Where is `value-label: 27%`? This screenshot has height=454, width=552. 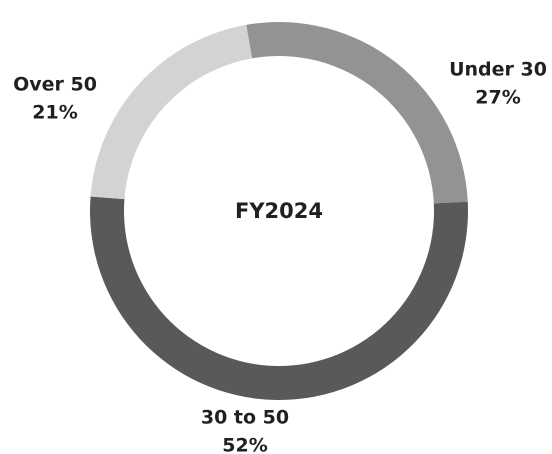 value-label: 27% is located at coordinates (497, 98).